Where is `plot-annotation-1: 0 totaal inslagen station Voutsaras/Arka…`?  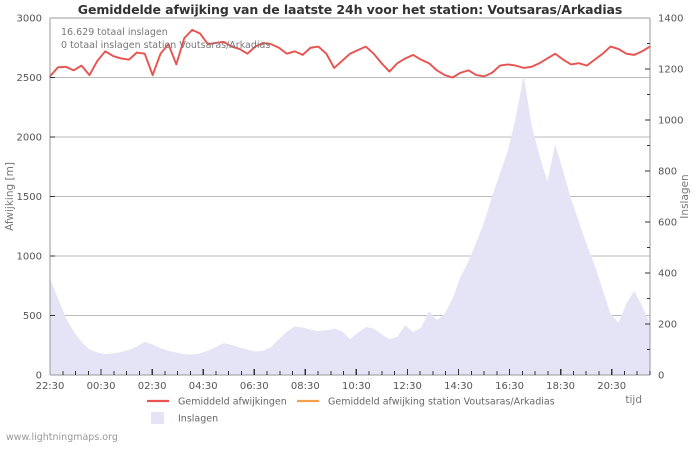
plot-annotation-1: 0 totaal inslagen station Voutsaras/Arka… is located at coordinates (165, 45).